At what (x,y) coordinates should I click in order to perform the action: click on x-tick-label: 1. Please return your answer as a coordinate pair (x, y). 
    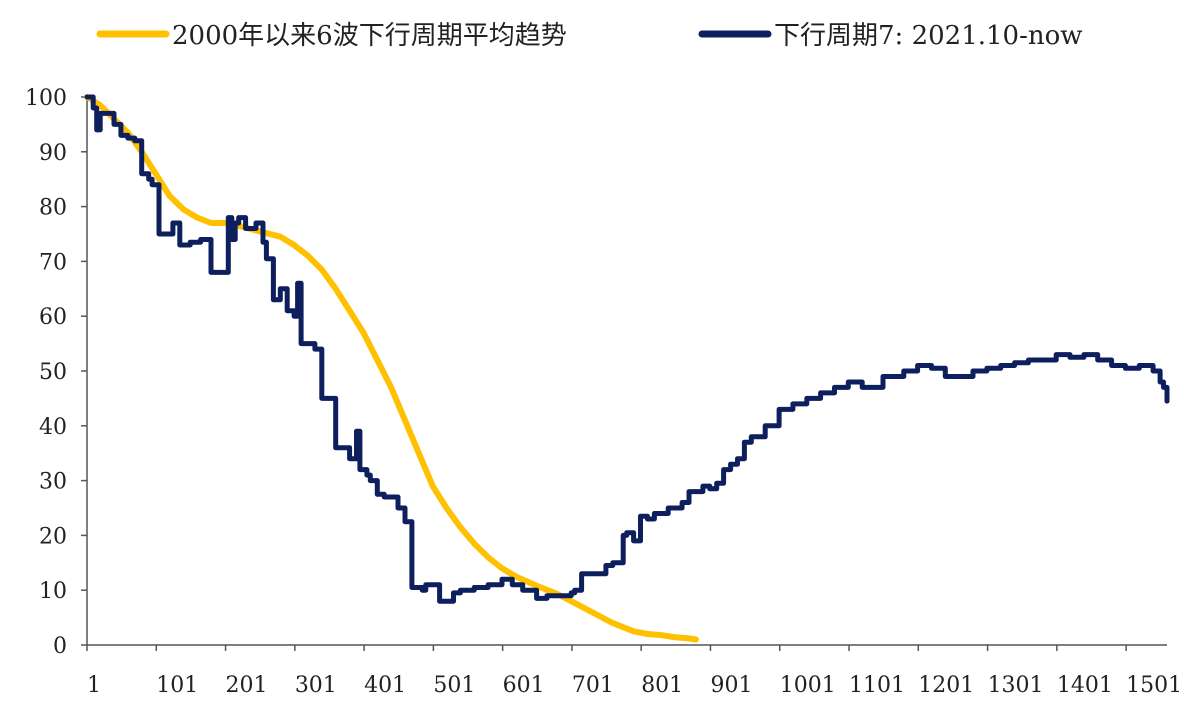
    Looking at the image, I should click on (94, 685).